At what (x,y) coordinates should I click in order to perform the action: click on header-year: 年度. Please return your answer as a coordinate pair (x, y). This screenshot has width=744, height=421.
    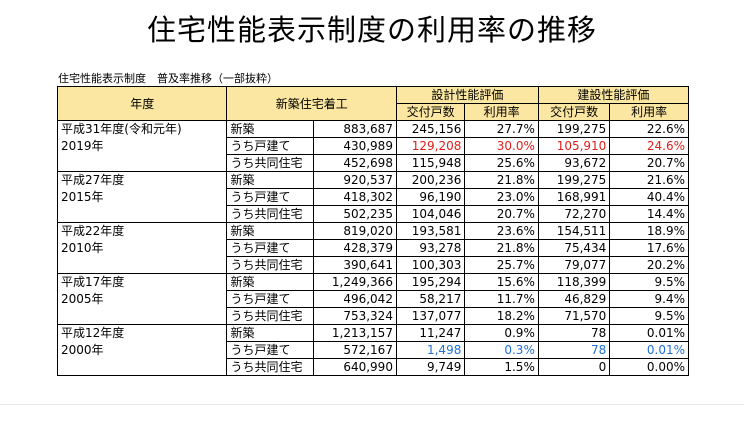
    Looking at the image, I should click on (142, 103).